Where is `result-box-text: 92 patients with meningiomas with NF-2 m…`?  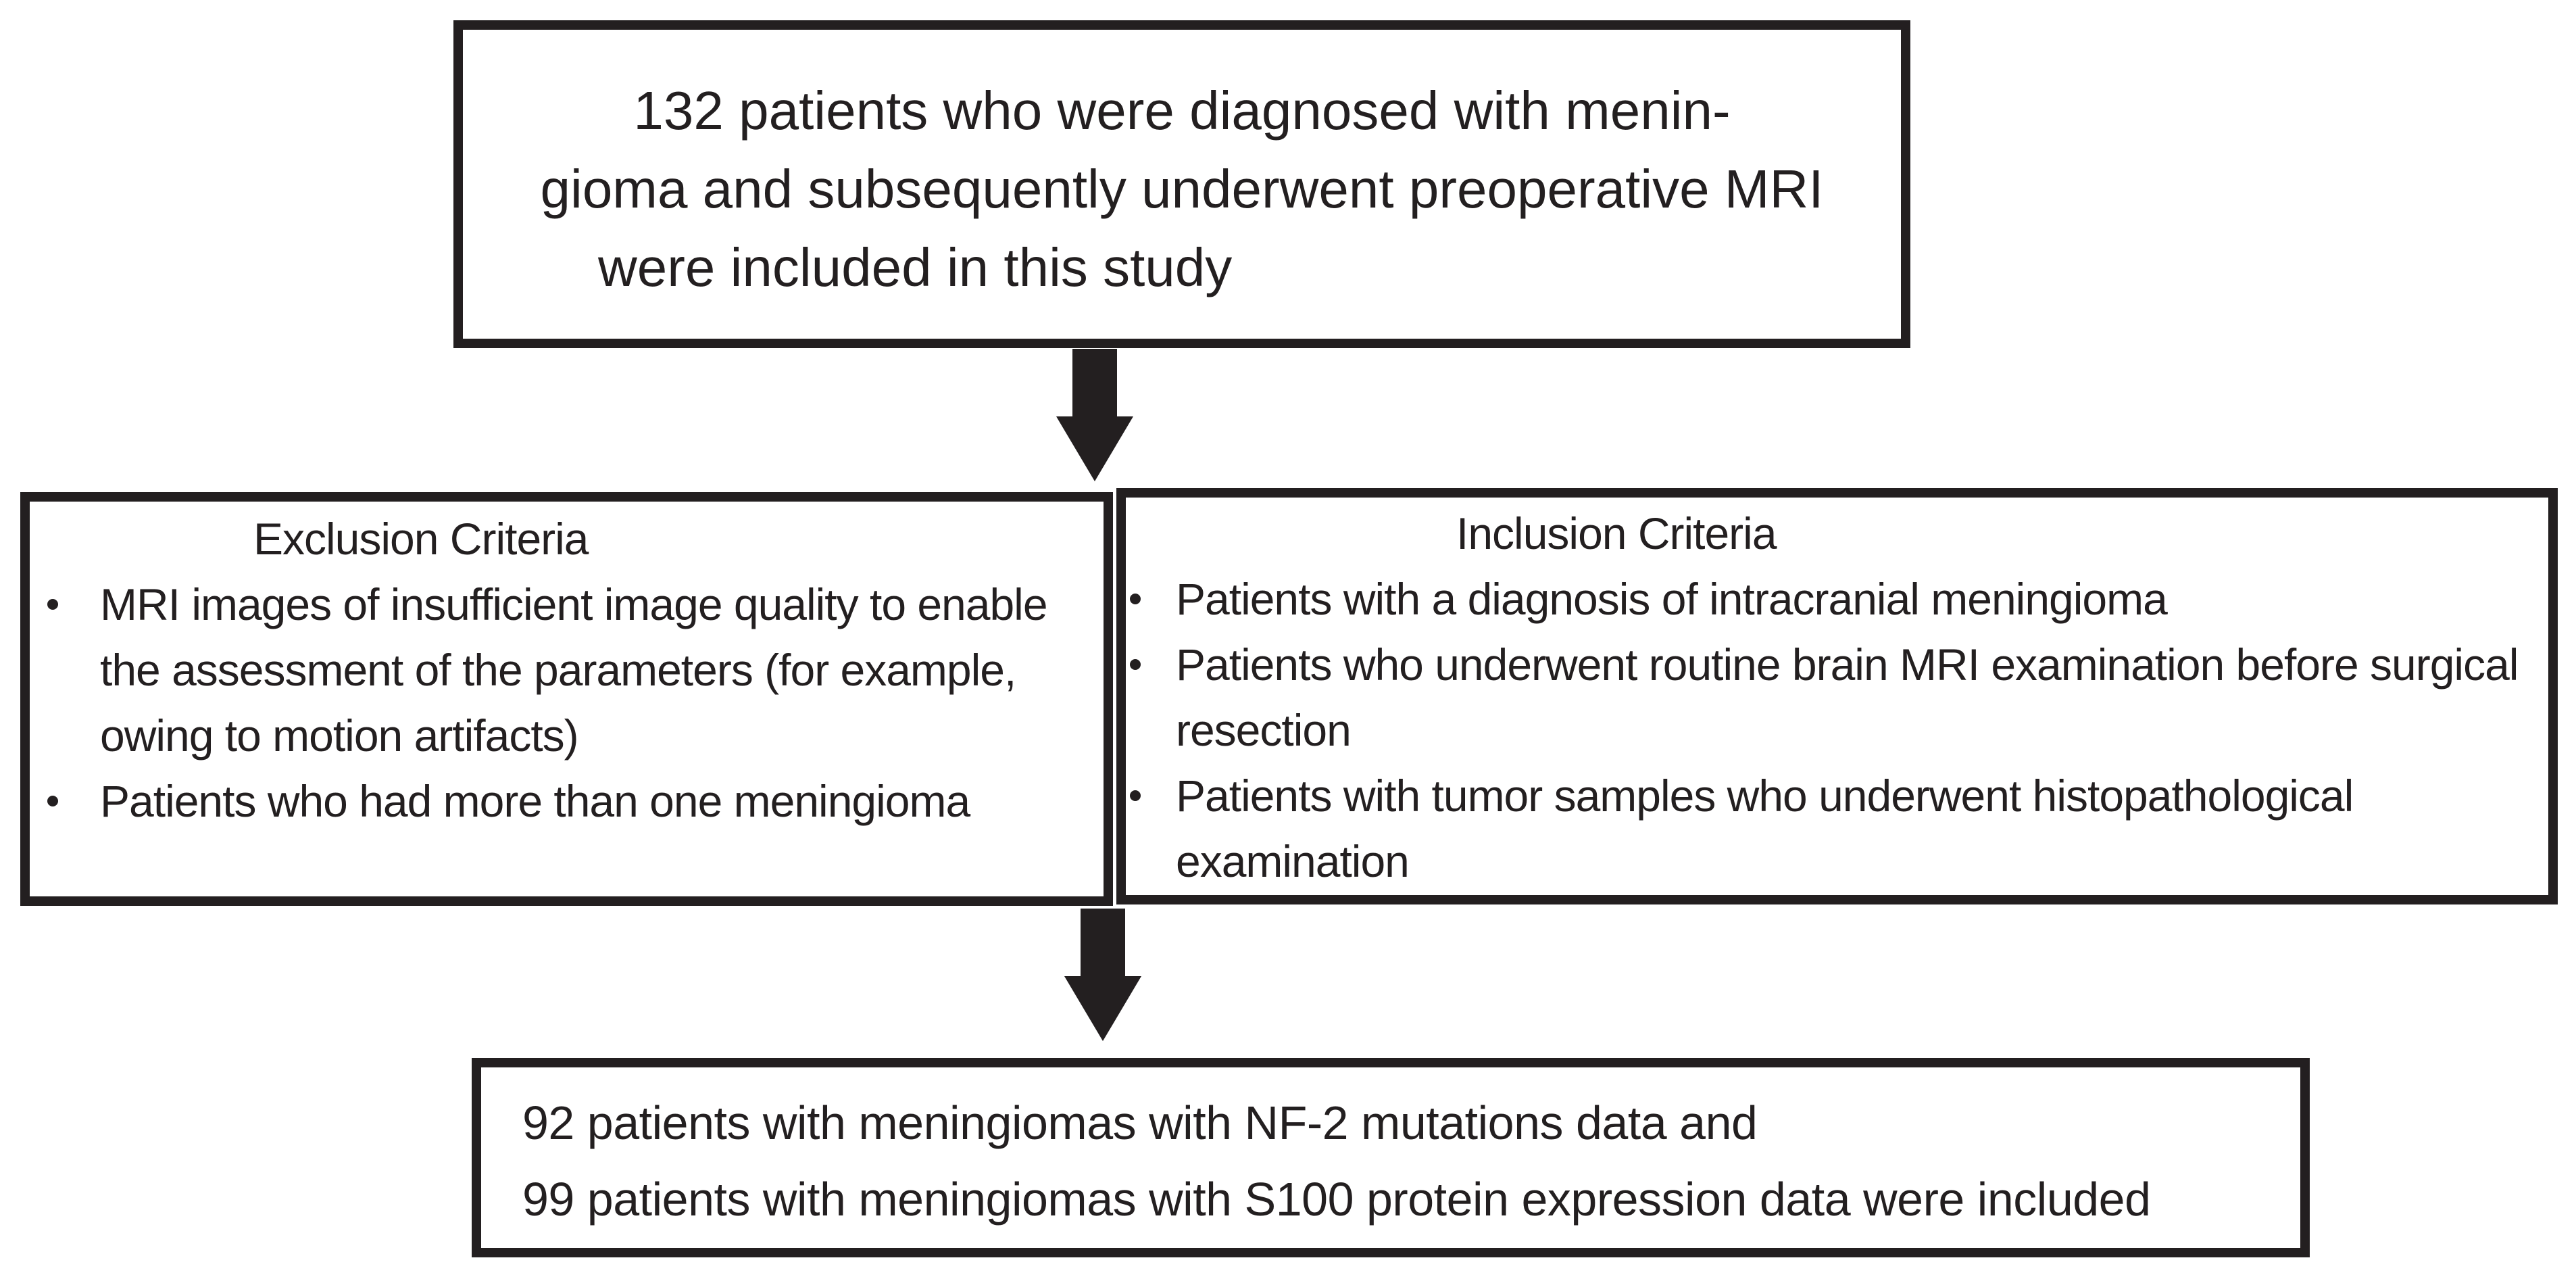
result-box-text: 92 patients with meningiomas with NF-2 m… is located at coordinates (1391, 1152).